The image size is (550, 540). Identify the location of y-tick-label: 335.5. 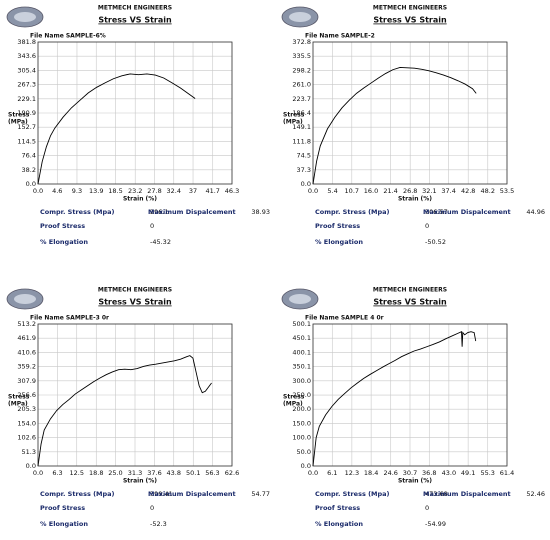
(301, 56).